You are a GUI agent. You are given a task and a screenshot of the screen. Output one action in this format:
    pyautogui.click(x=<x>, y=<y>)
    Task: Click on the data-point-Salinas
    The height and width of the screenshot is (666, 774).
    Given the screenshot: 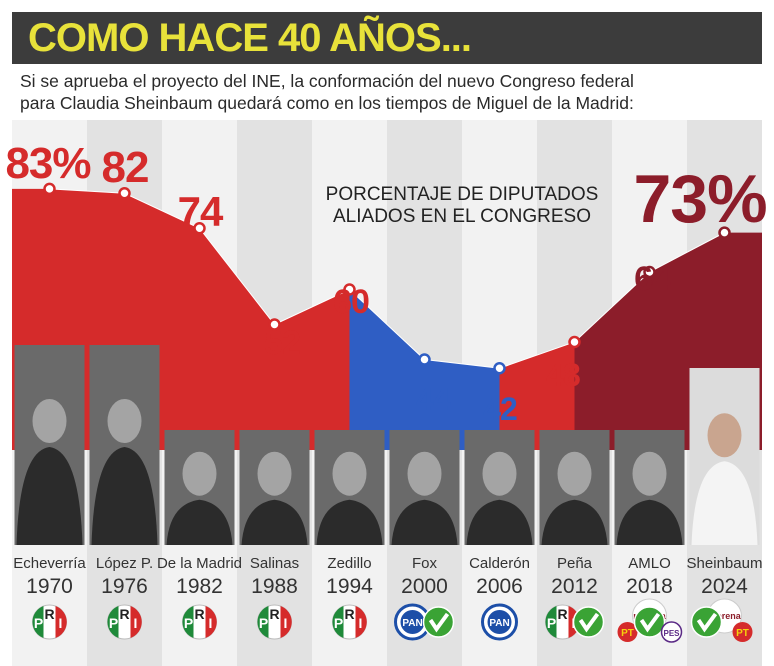 What is the action you would take?
    pyautogui.click(x=274, y=324)
    